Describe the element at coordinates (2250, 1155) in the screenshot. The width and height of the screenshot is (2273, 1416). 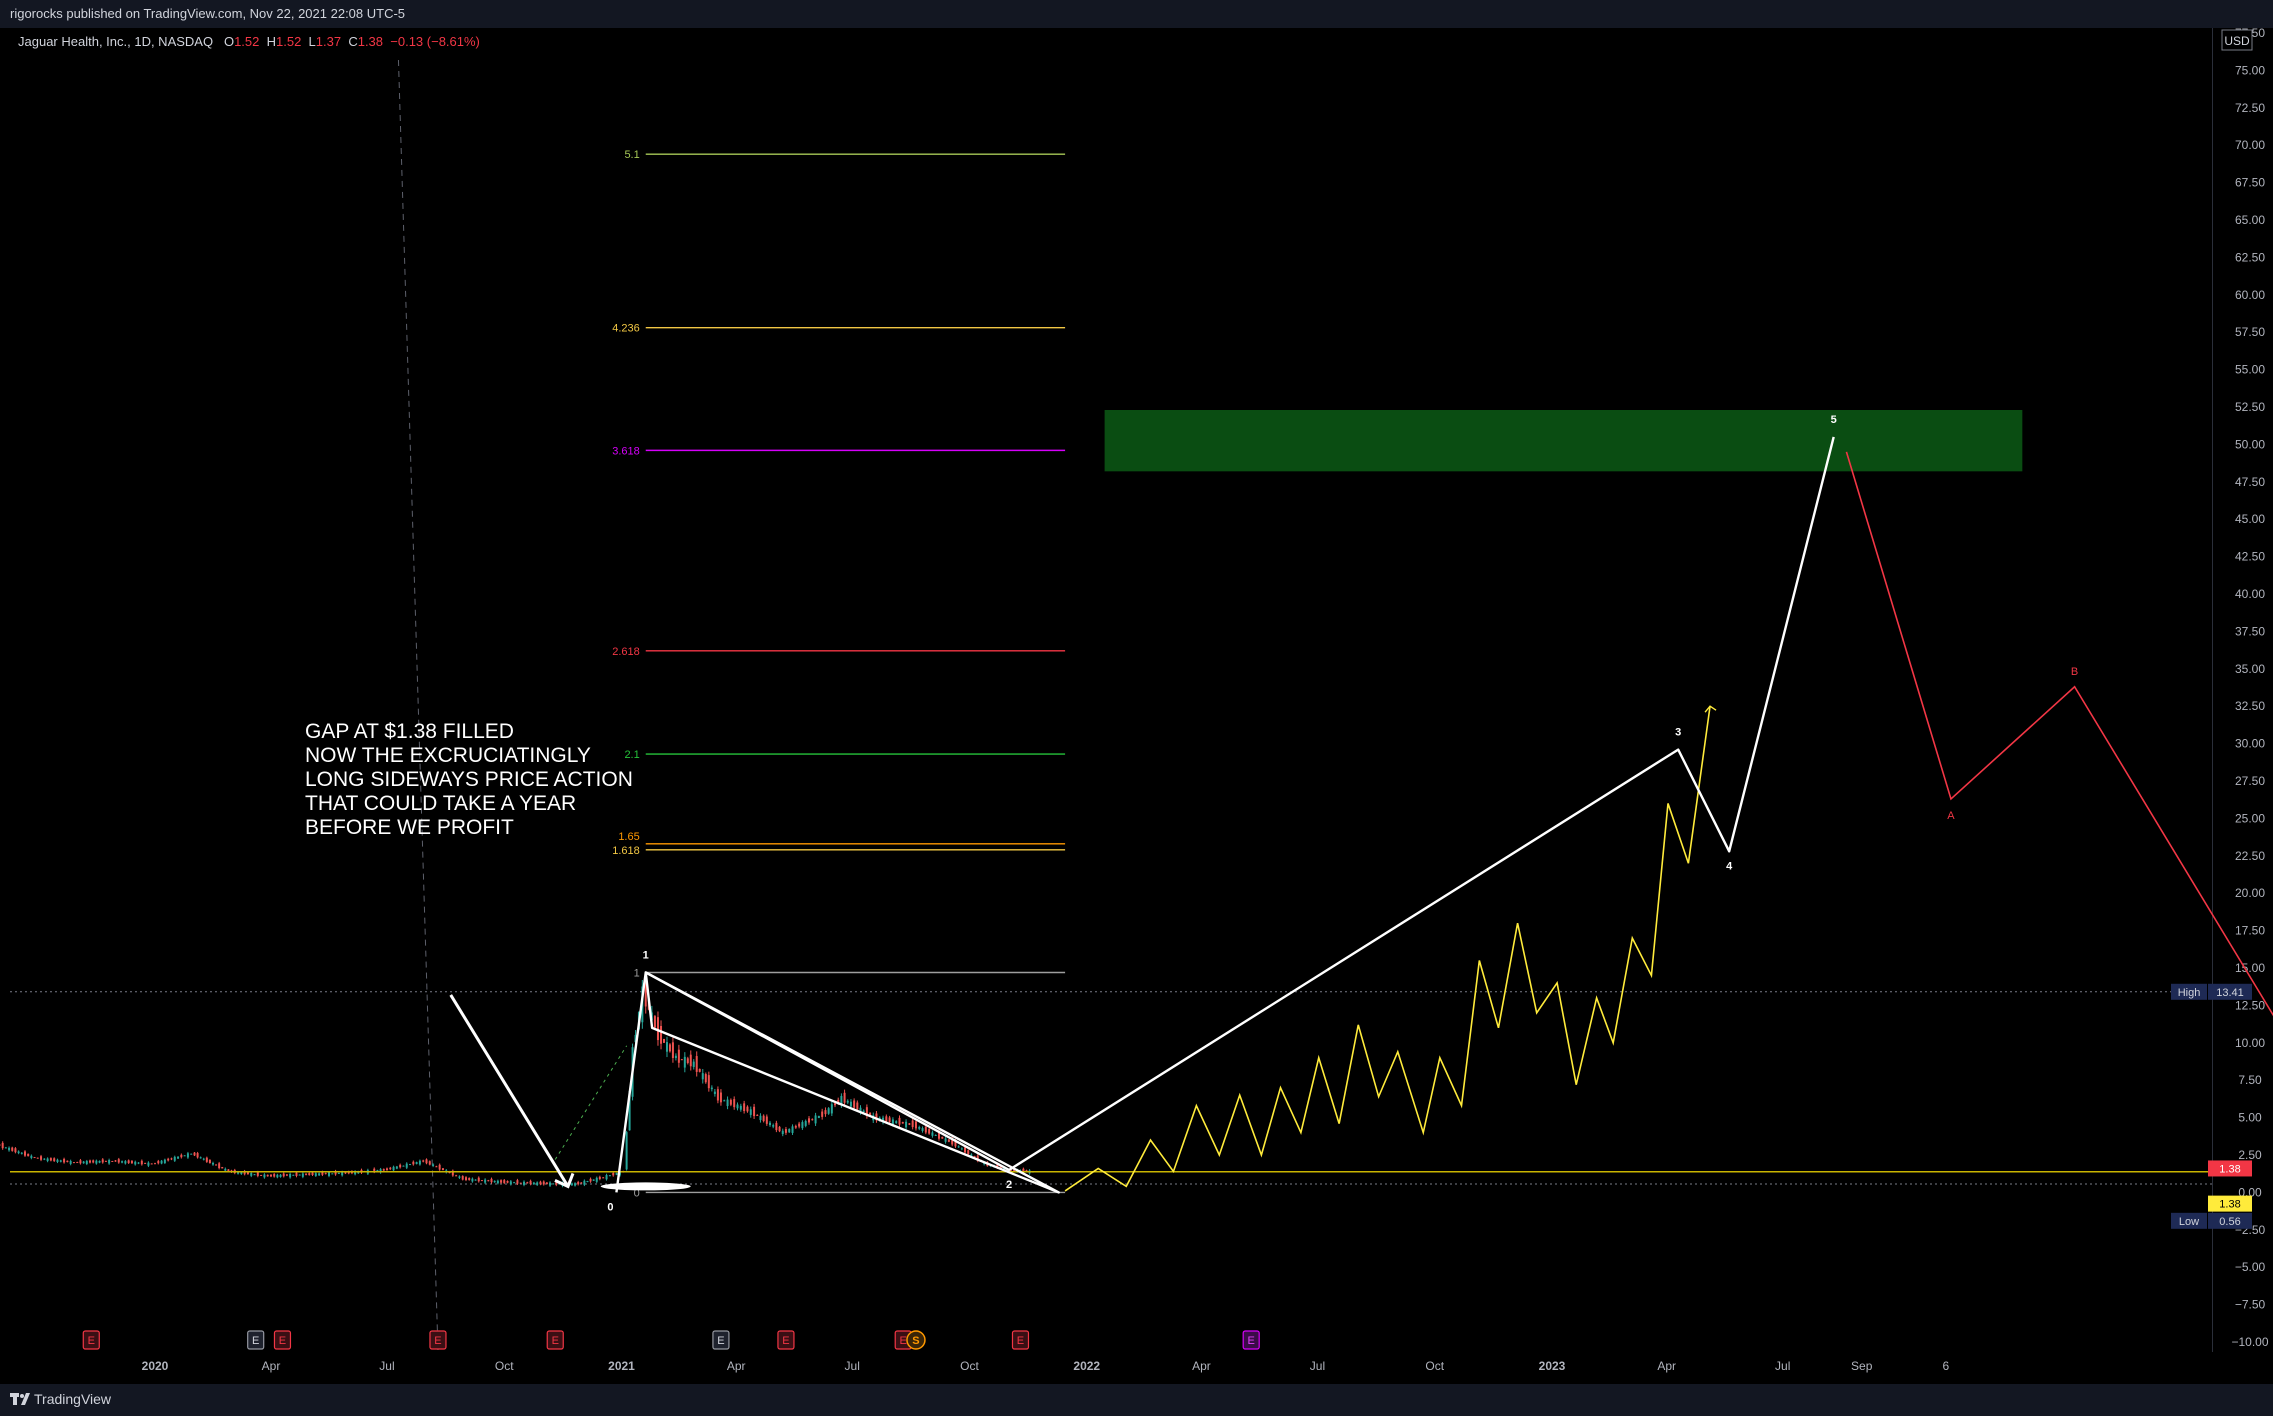
I see `price-tick-label: 2.50` at that location.